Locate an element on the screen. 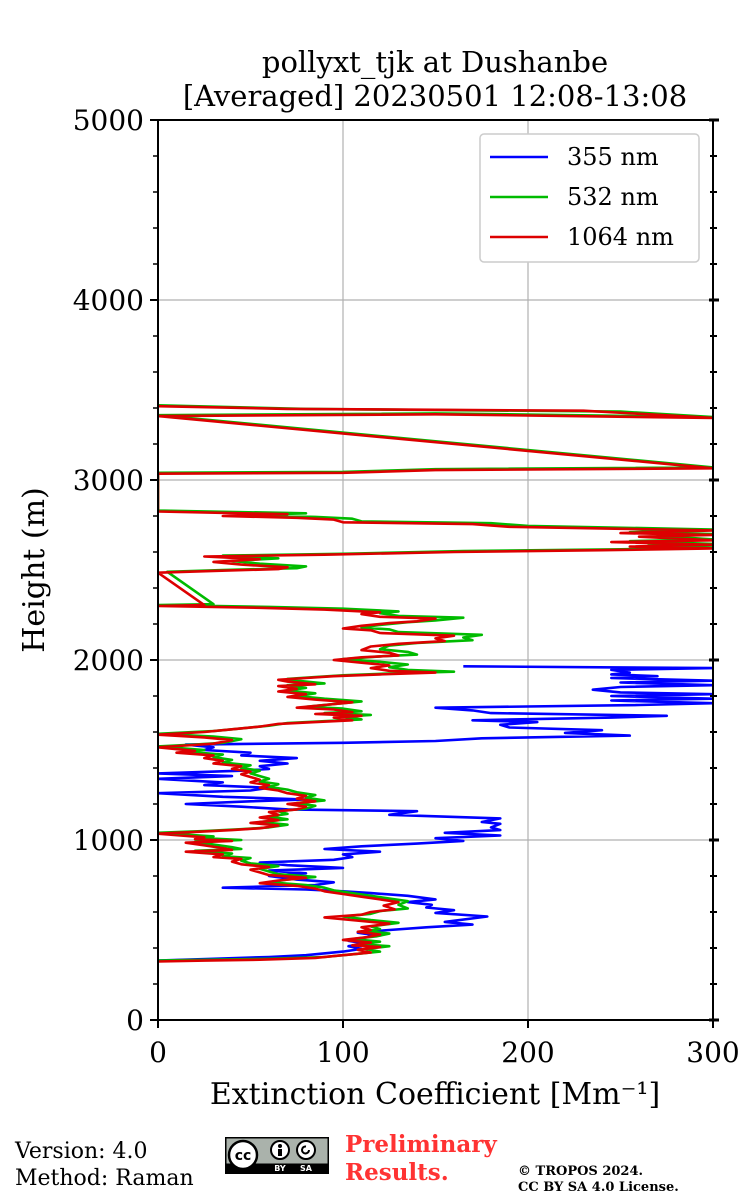  y-tick-label: 0 is located at coordinates (135, 1020).